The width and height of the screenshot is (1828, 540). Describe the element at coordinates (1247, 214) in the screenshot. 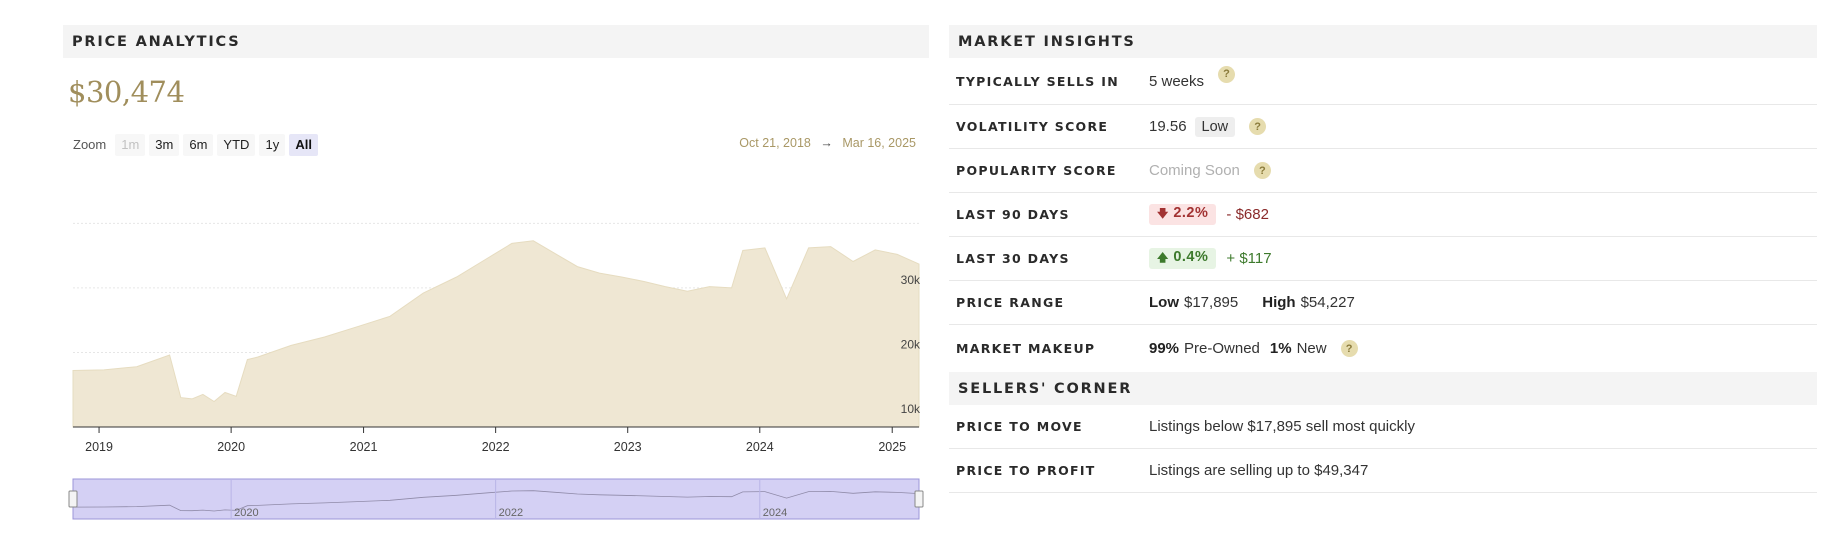

I see `last-90-delta: - $682` at that location.